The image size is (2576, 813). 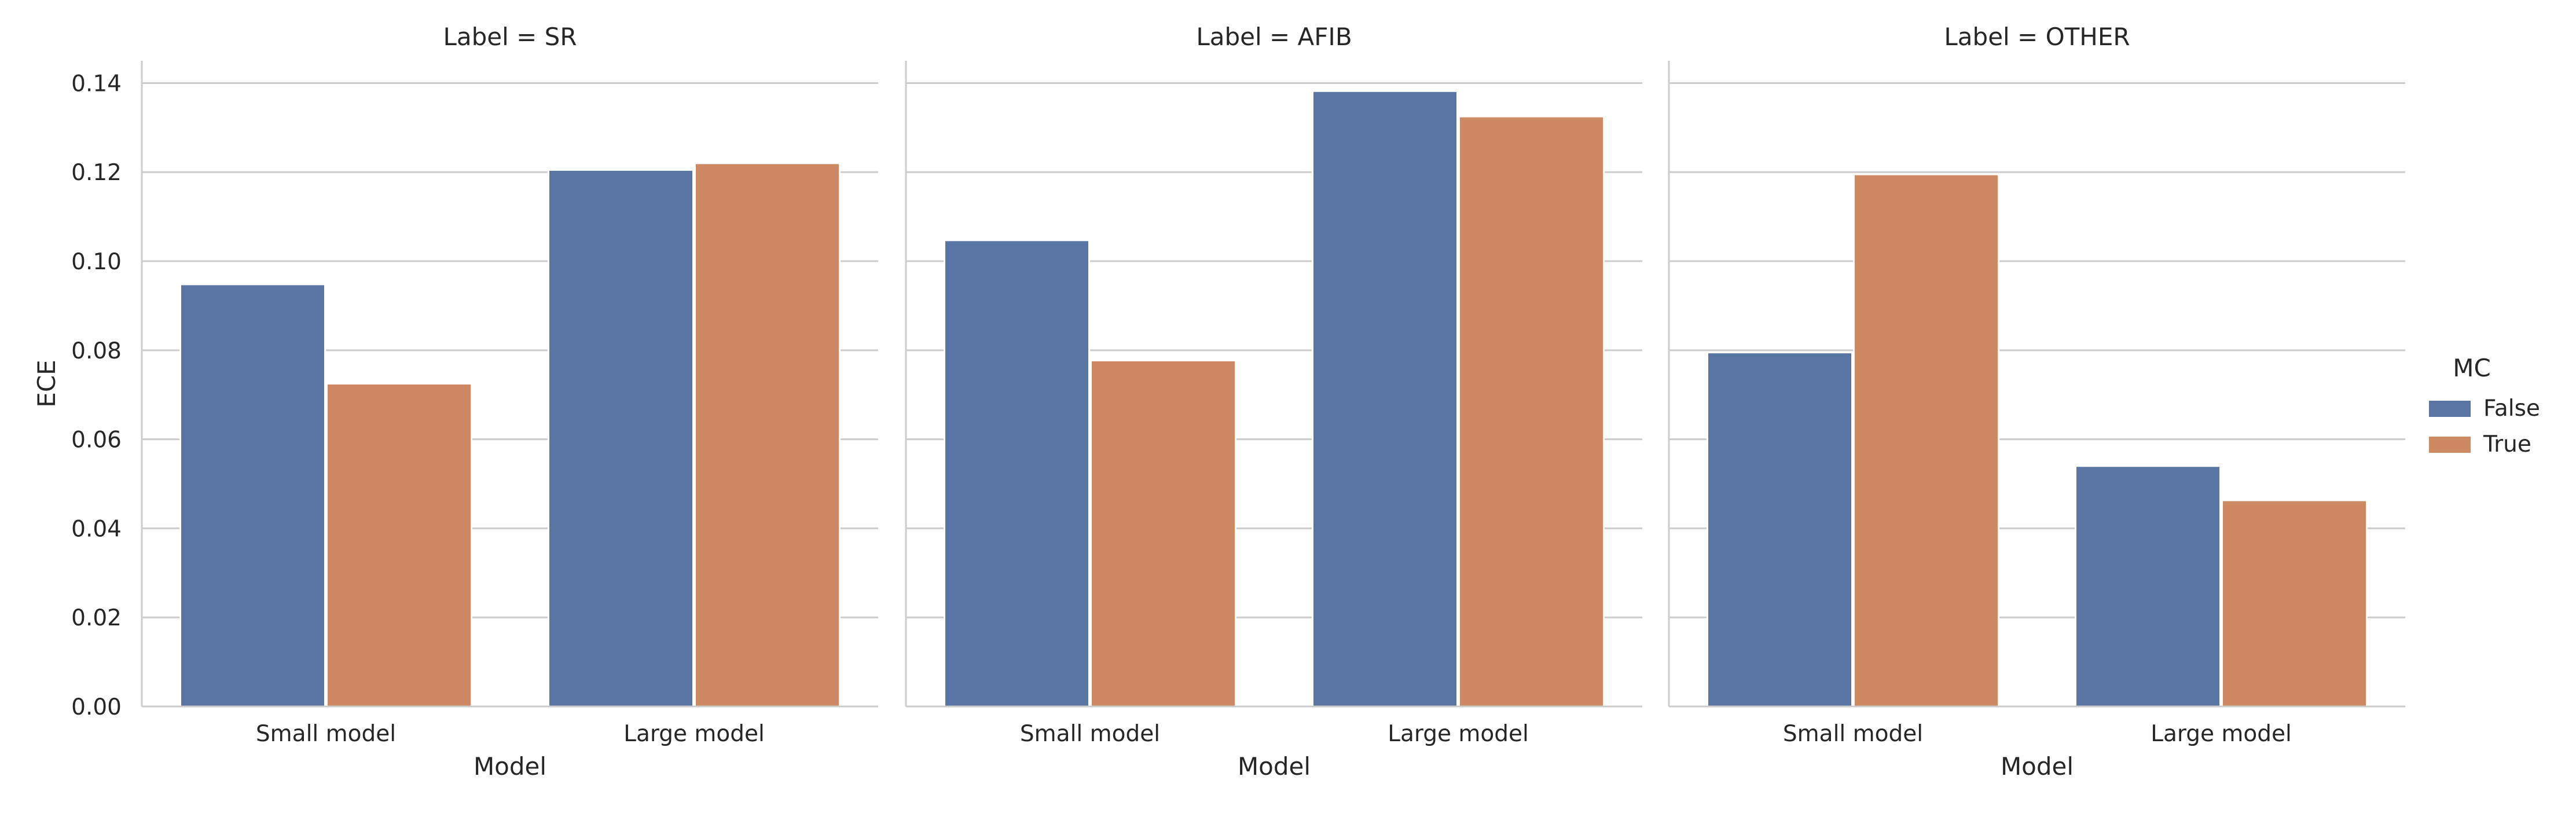 What do you see at coordinates (2507, 444) in the screenshot?
I see `legend-label-true: True` at bounding box center [2507, 444].